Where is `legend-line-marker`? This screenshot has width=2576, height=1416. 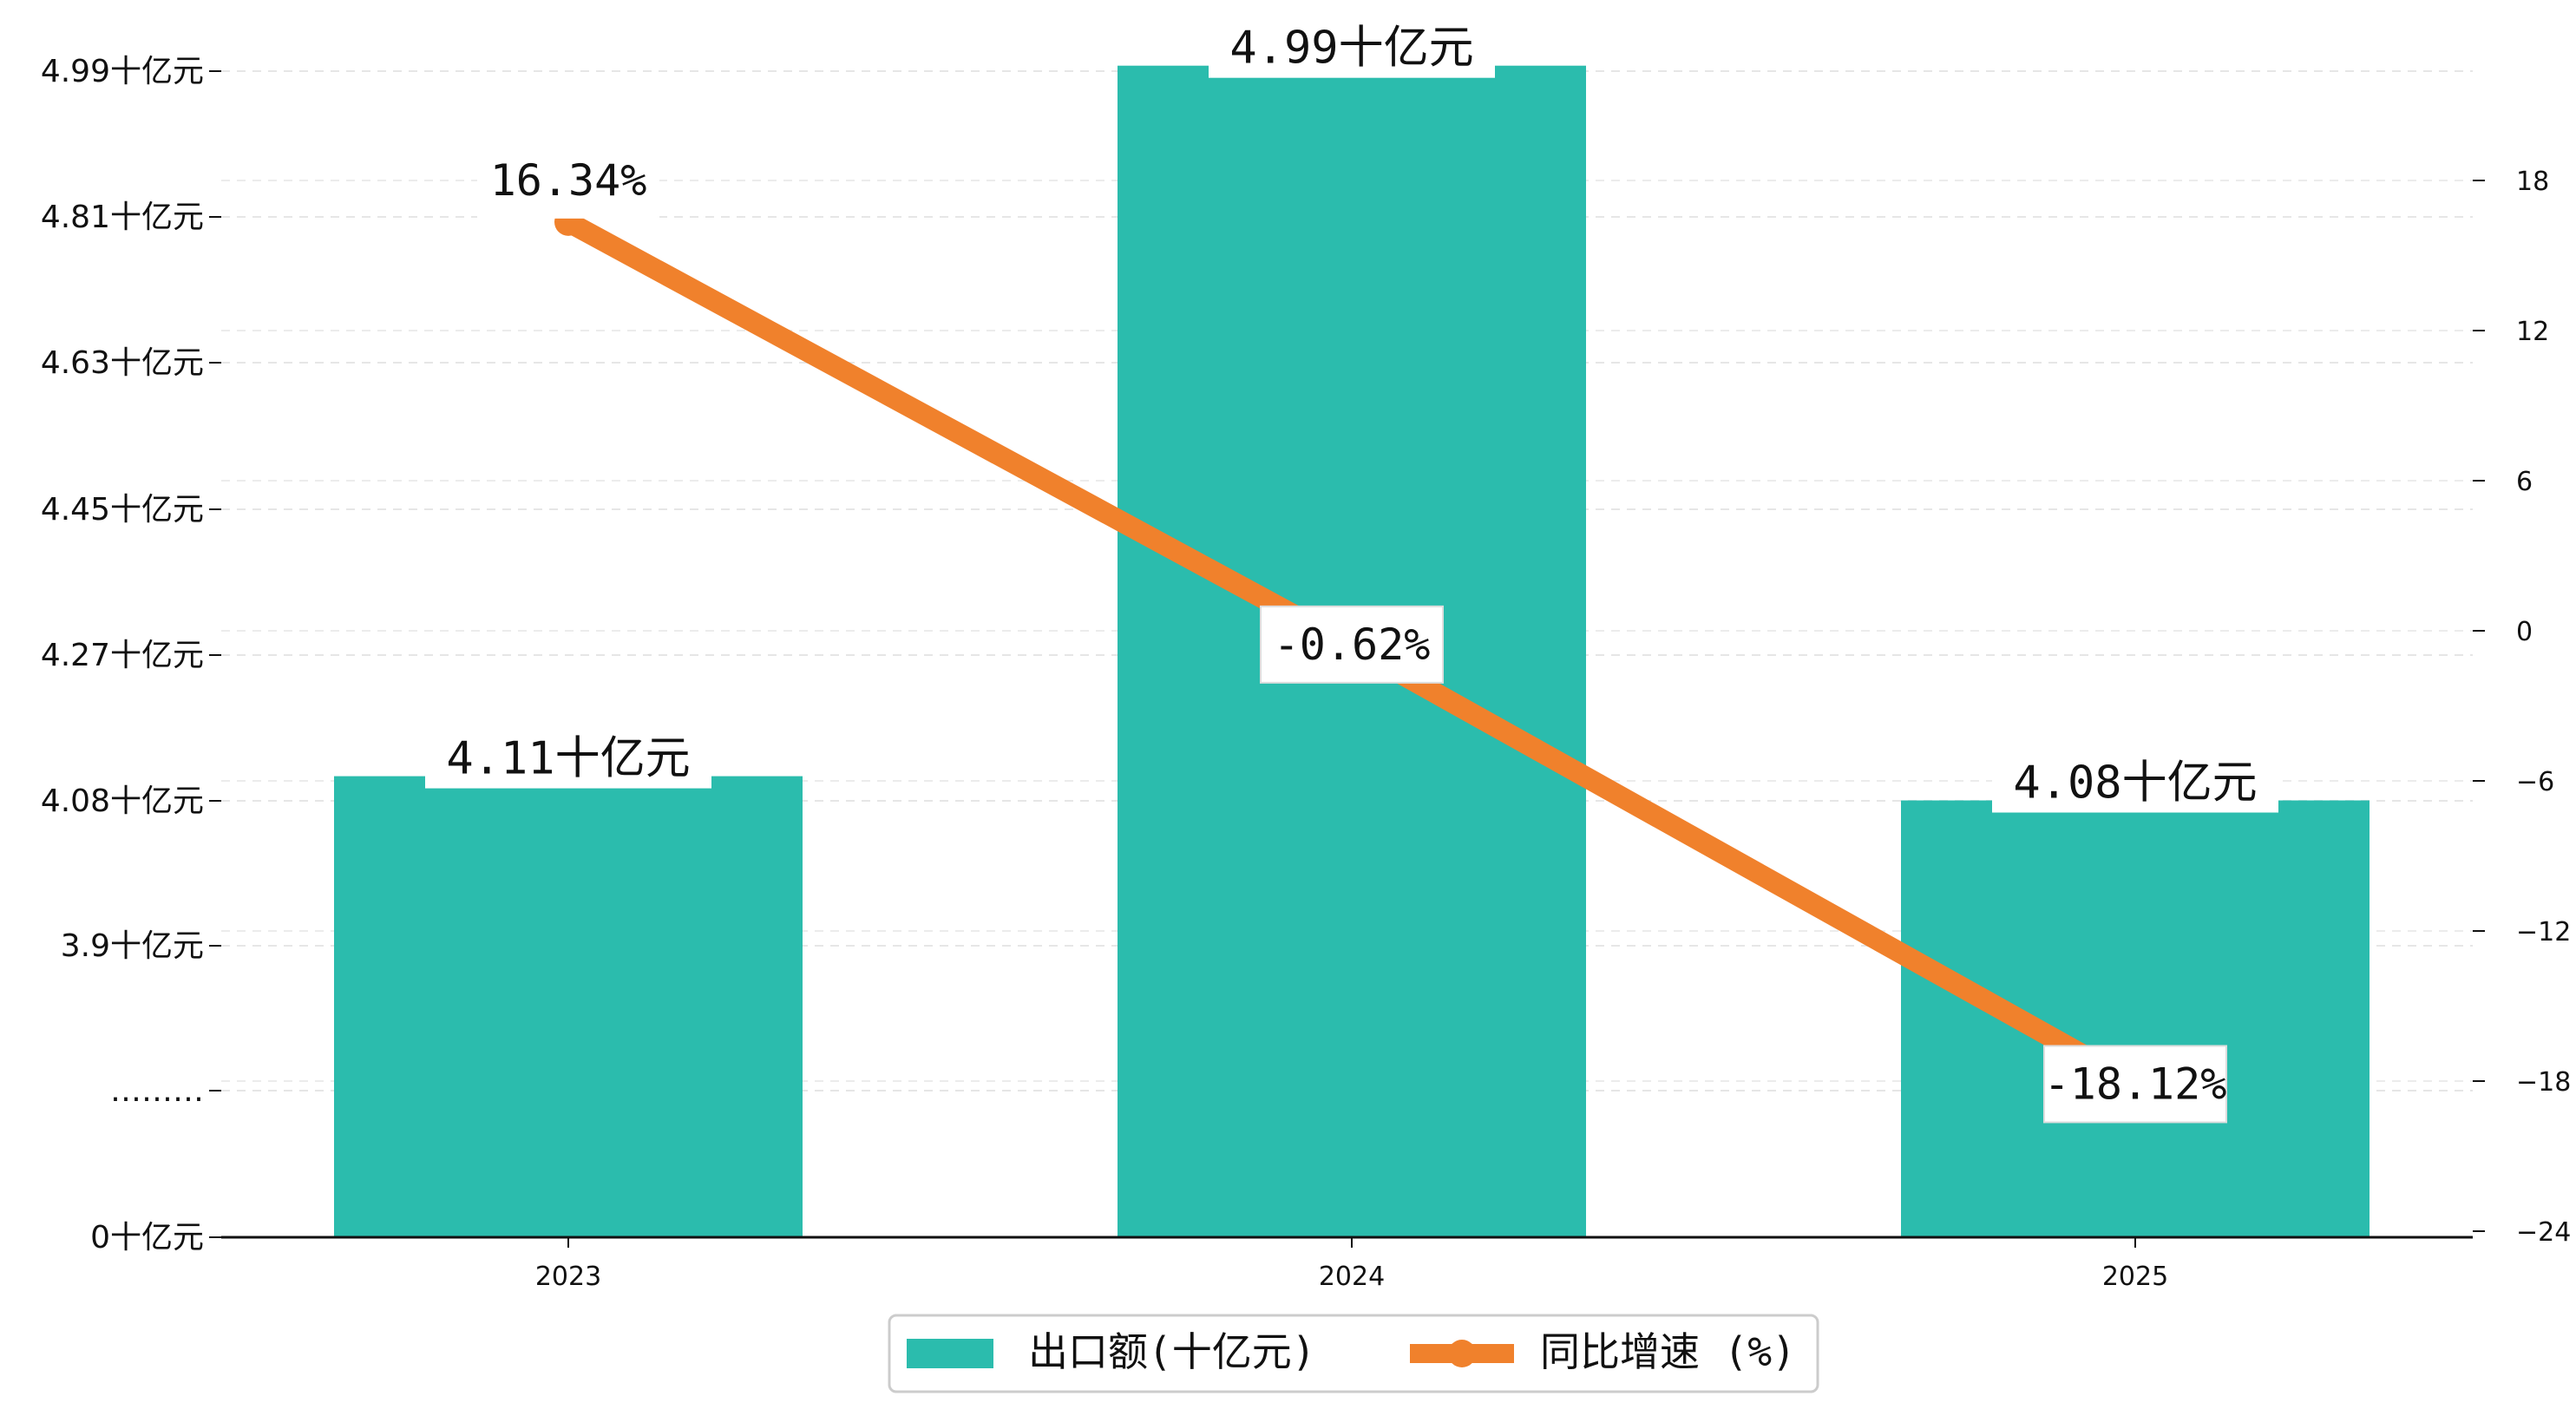 legend-line-marker is located at coordinates (1462, 1353).